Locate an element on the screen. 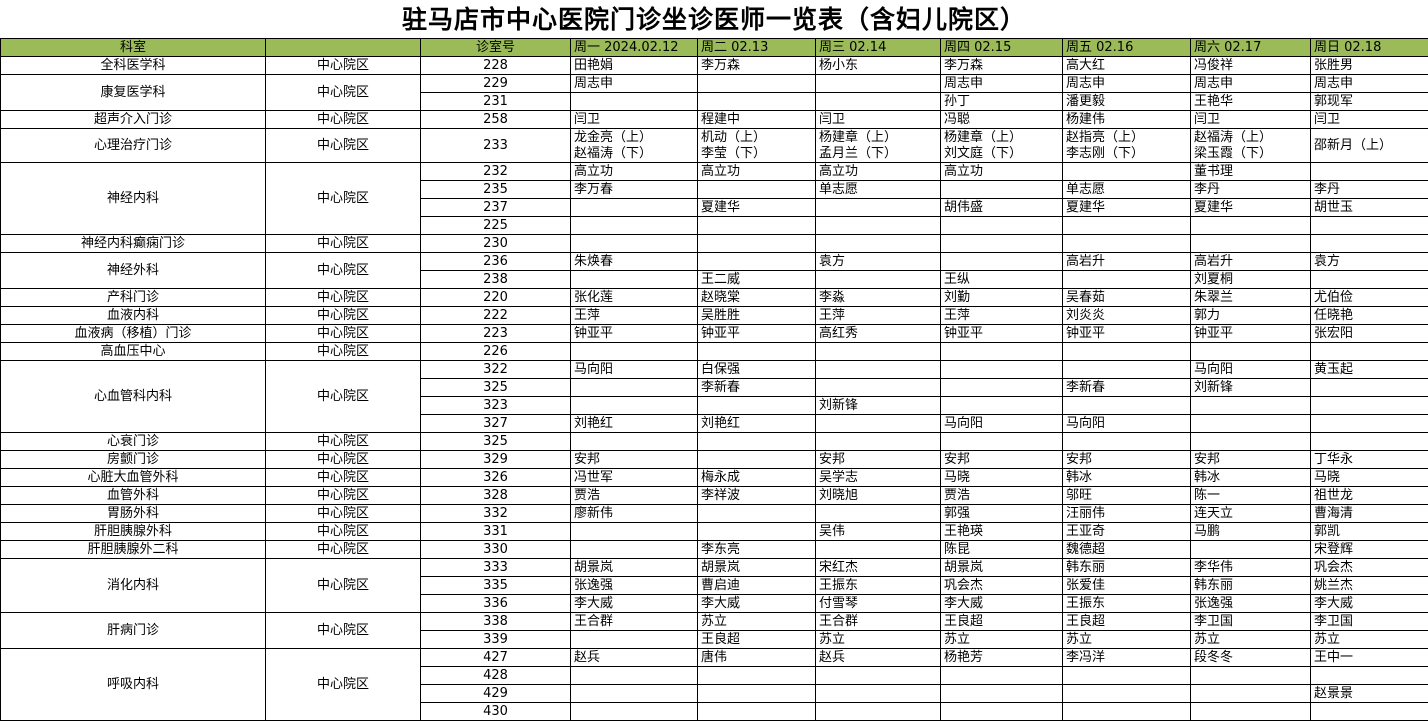  room-cell: 336 is located at coordinates (495, 603).